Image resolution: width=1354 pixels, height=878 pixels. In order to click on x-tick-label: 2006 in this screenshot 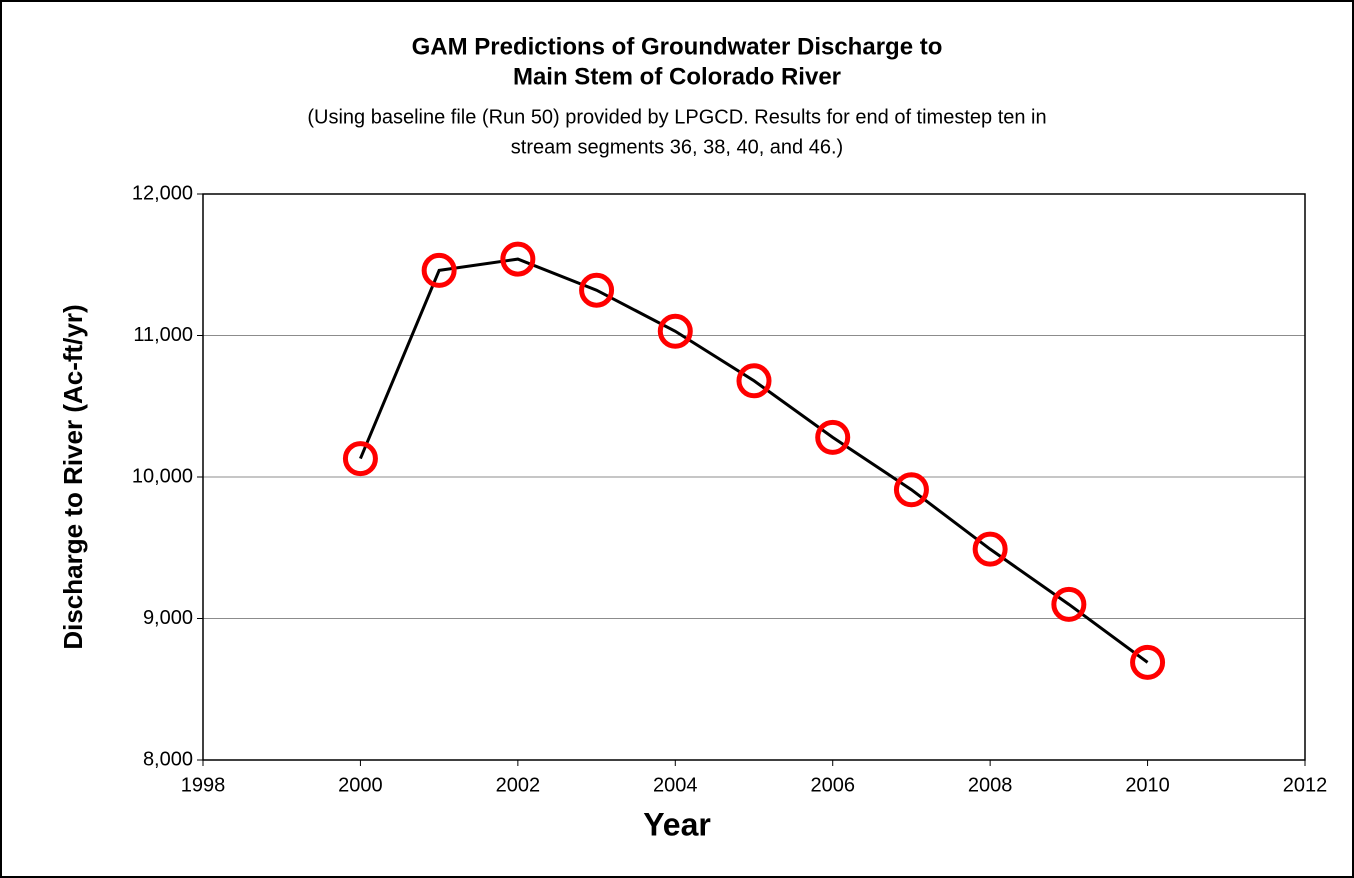, I will do `click(832, 785)`.